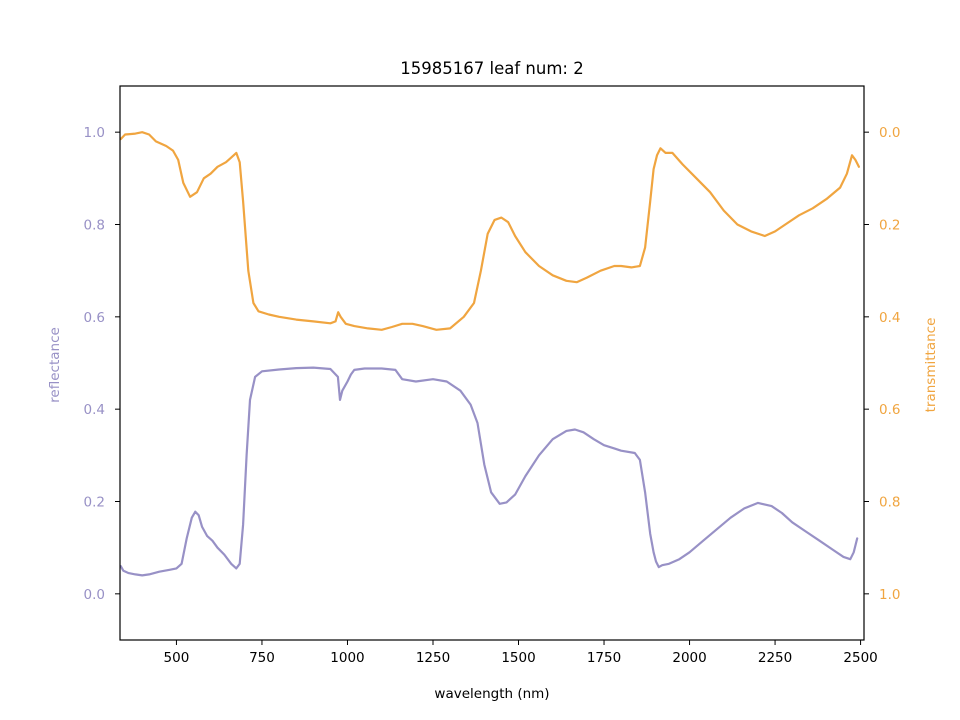  Describe the element at coordinates (55, 365) in the screenshot. I see `left-axis-label: reflectance` at that location.